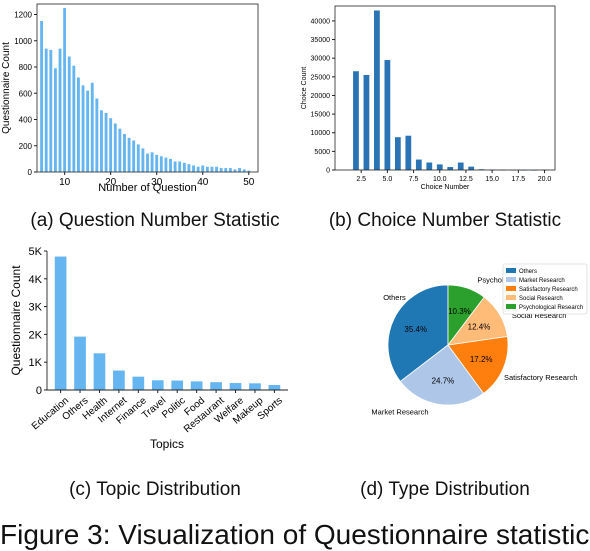 This screenshot has width=590, height=551. Describe the element at coordinates (321, 96) in the screenshot. I see `choice-ytick-label: 20000` at that location.